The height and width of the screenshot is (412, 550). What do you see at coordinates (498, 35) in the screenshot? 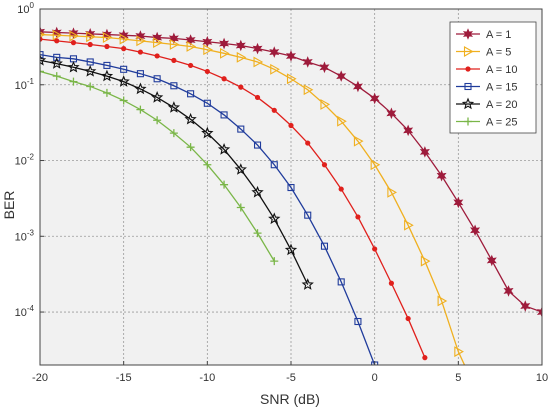
I see `legend-label: A = 1` at bounding box center [498, 35].